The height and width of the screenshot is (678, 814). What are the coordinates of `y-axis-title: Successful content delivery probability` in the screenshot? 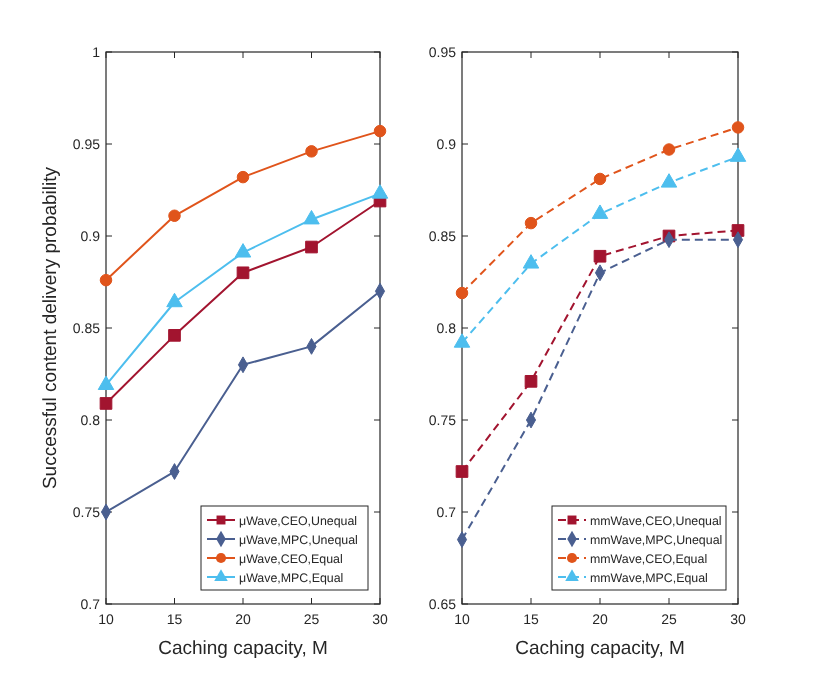 It's located at (51, 328).